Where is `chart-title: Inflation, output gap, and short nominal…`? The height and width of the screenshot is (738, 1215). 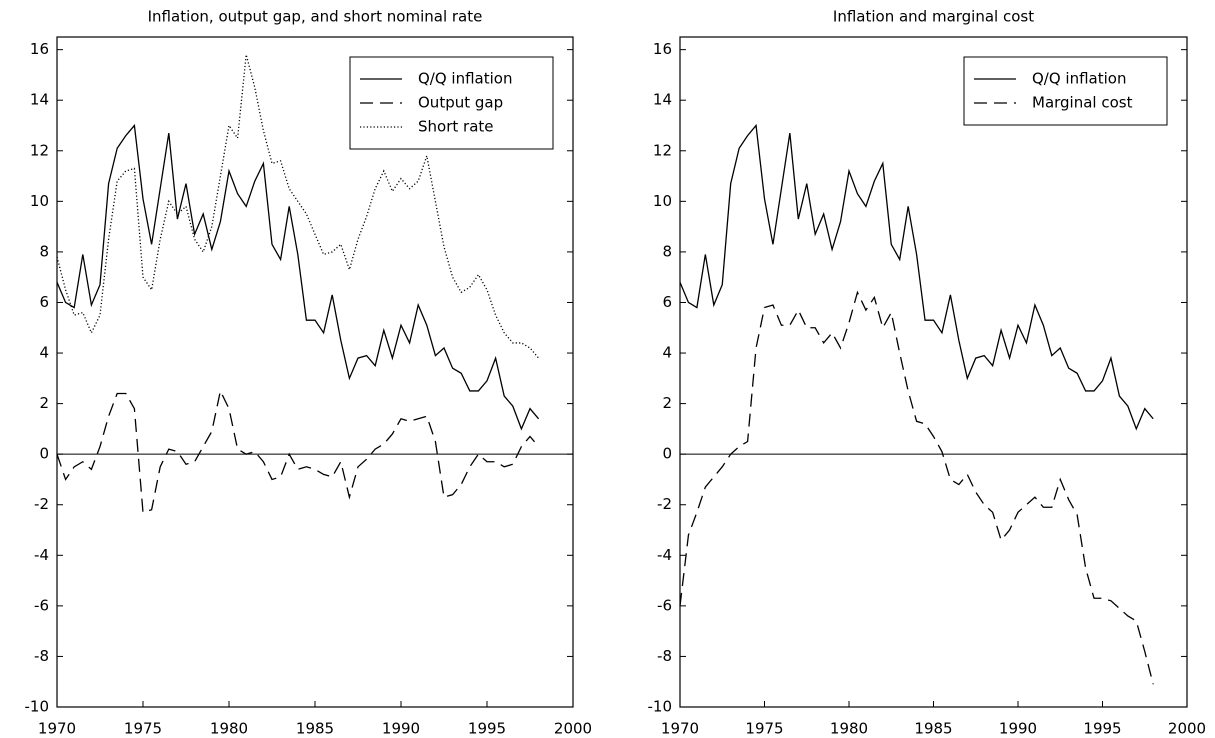
chart-title: Inflation, output gap, and short nominal… is located at coordinates (315, 17).